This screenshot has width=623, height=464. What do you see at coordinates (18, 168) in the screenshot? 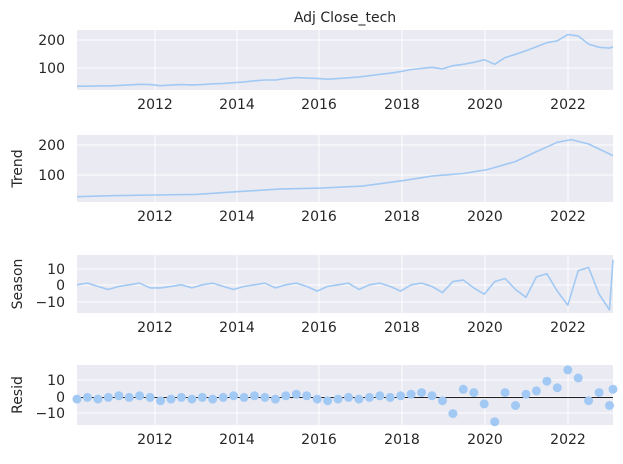
I see `y-axis-title: Trend` at bounding box center [18, 168].